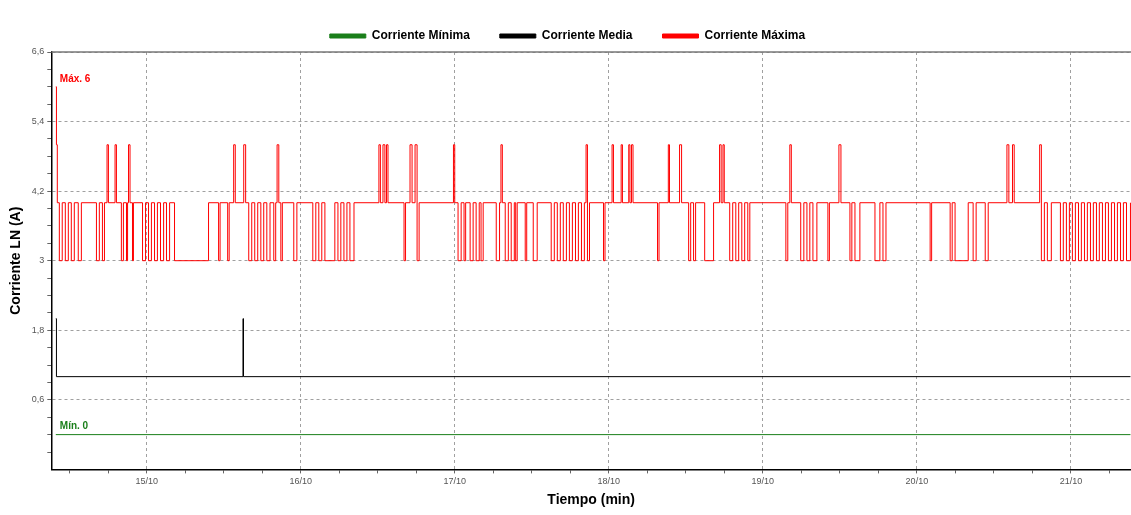  What do you see at coordinates (74, 426) in the screenshot?
I see `annotation: Mín. 0` at bounding box center [74, 426].